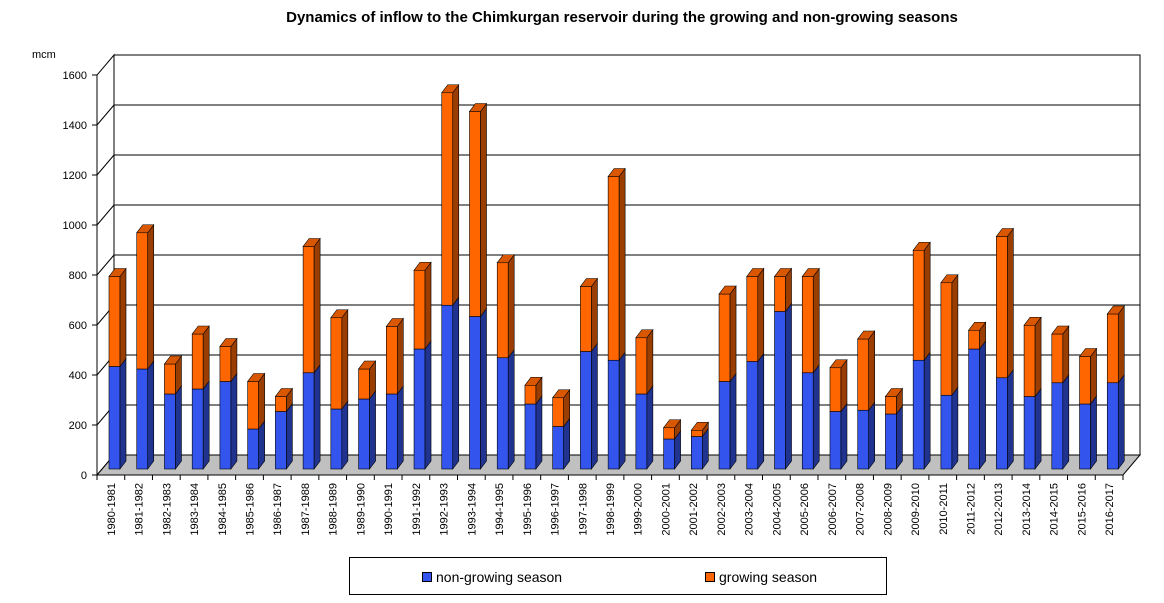 The width and height of the screenshot is (1164, 603). What do you see at coordinates (1082, 509) in the screenshot?
I see `x-tick-label: 2015-2016` at bounding box center [1082, 509].